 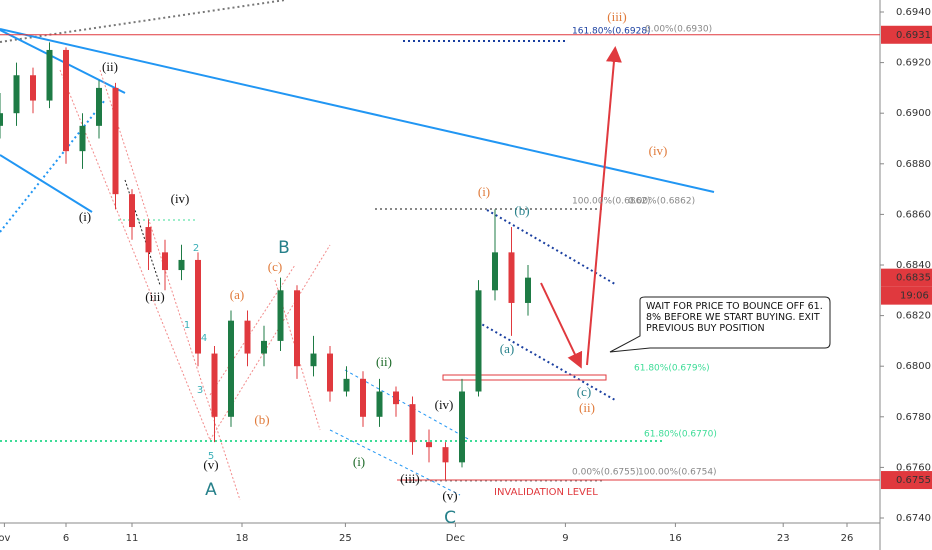 What do you see at coordinates (913, 35) in the screenshot?
I see `price-tag-label: 0.6931` at bounding box center [913, 35].